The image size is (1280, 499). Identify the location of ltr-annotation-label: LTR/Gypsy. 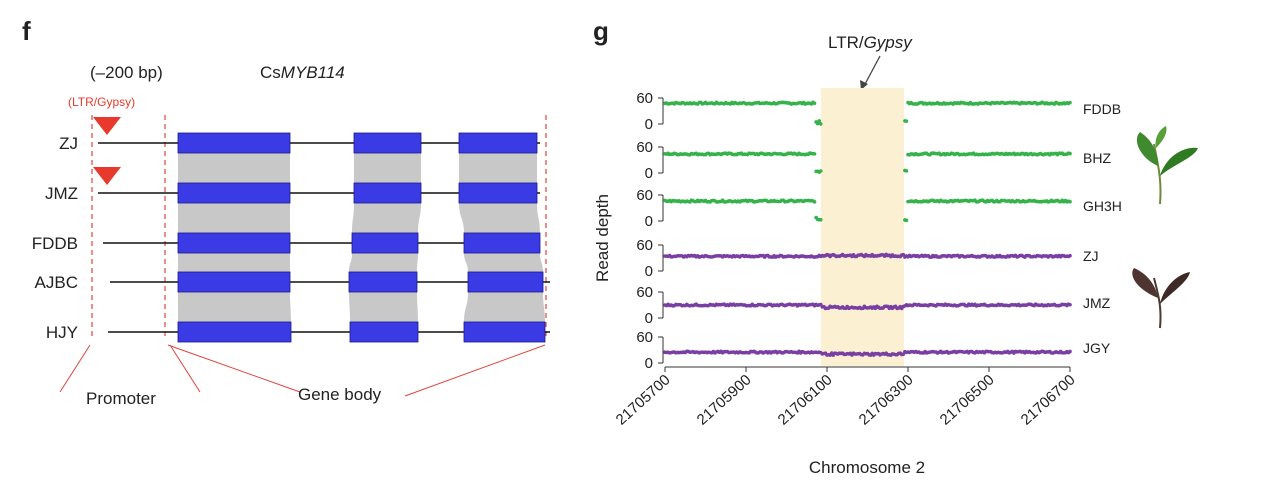
(870, 42).